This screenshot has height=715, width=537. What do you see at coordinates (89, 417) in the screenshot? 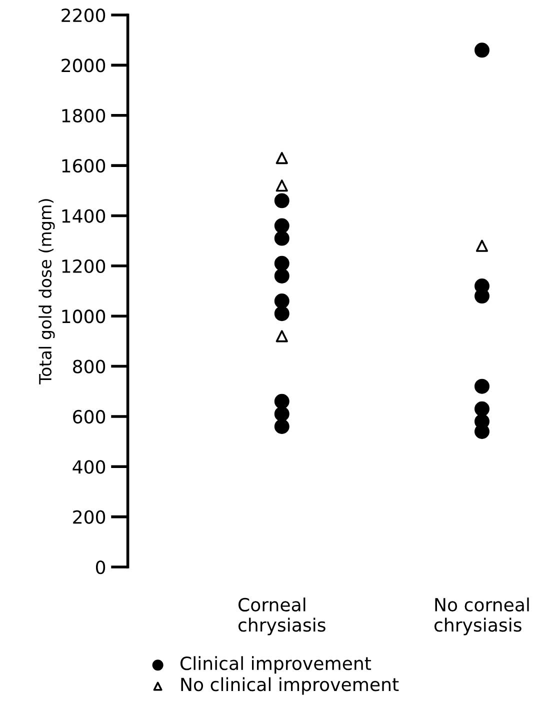
I see `y-tick-label: 600` at bounding box center [89, 417].